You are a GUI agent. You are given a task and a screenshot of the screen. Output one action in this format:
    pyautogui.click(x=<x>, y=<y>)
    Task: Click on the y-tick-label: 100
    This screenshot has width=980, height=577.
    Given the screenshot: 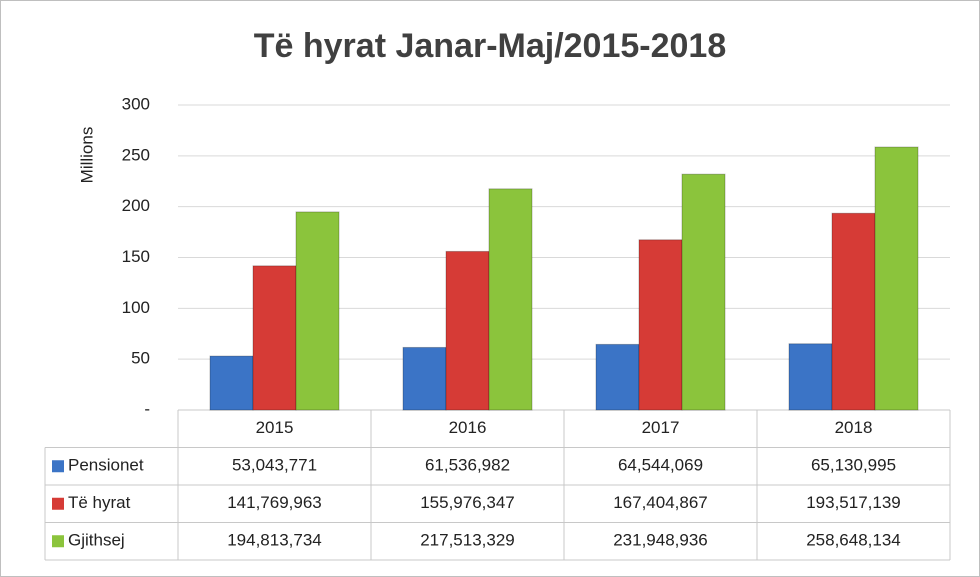 What is the action you would take?
    pyautogui.click(x=136, y=307)
    